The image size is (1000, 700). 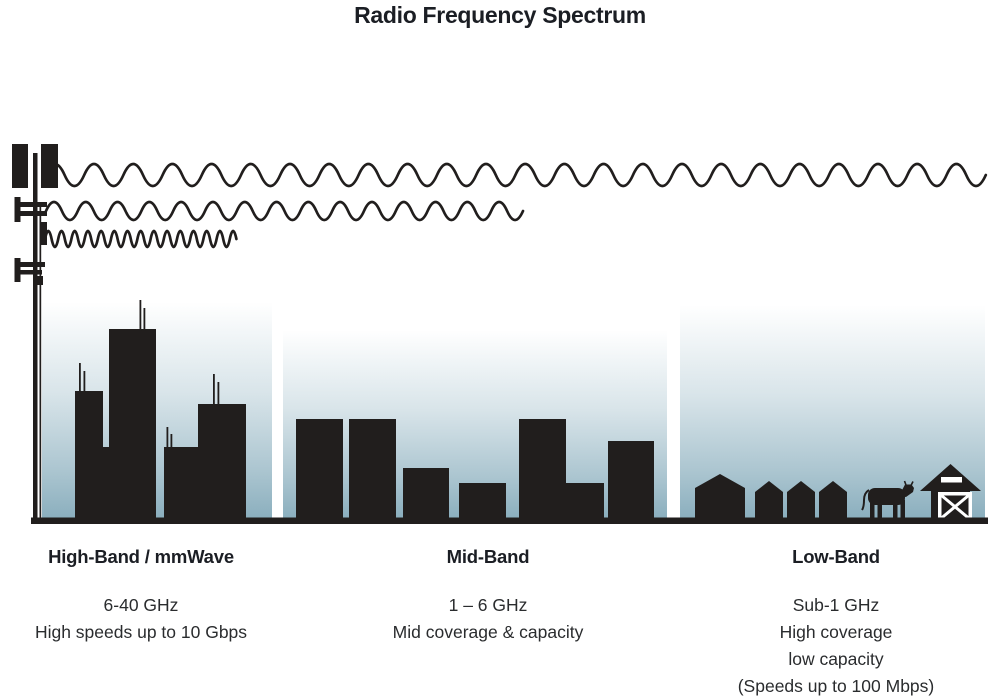 I want to click on skyscraper-tallest, so click(x=132, y=423).